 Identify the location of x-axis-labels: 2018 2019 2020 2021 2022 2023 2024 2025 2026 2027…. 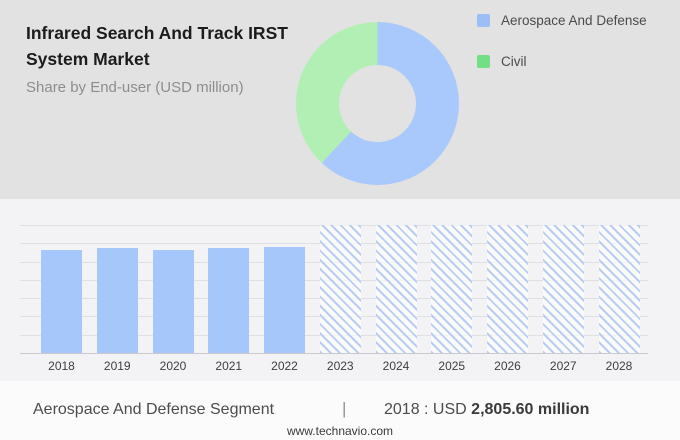
(334, 367).